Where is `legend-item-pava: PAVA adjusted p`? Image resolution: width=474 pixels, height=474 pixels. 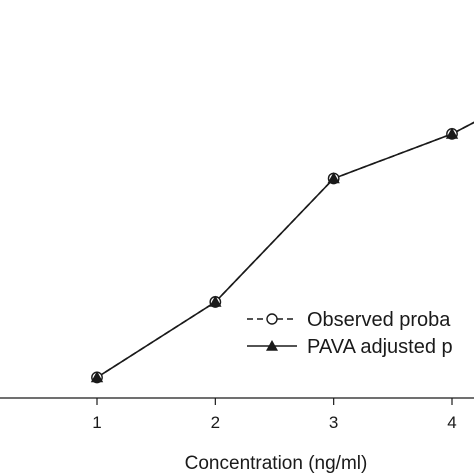
legend-item-pava: PAVA adjusted p is located at coordinates (350, 347).